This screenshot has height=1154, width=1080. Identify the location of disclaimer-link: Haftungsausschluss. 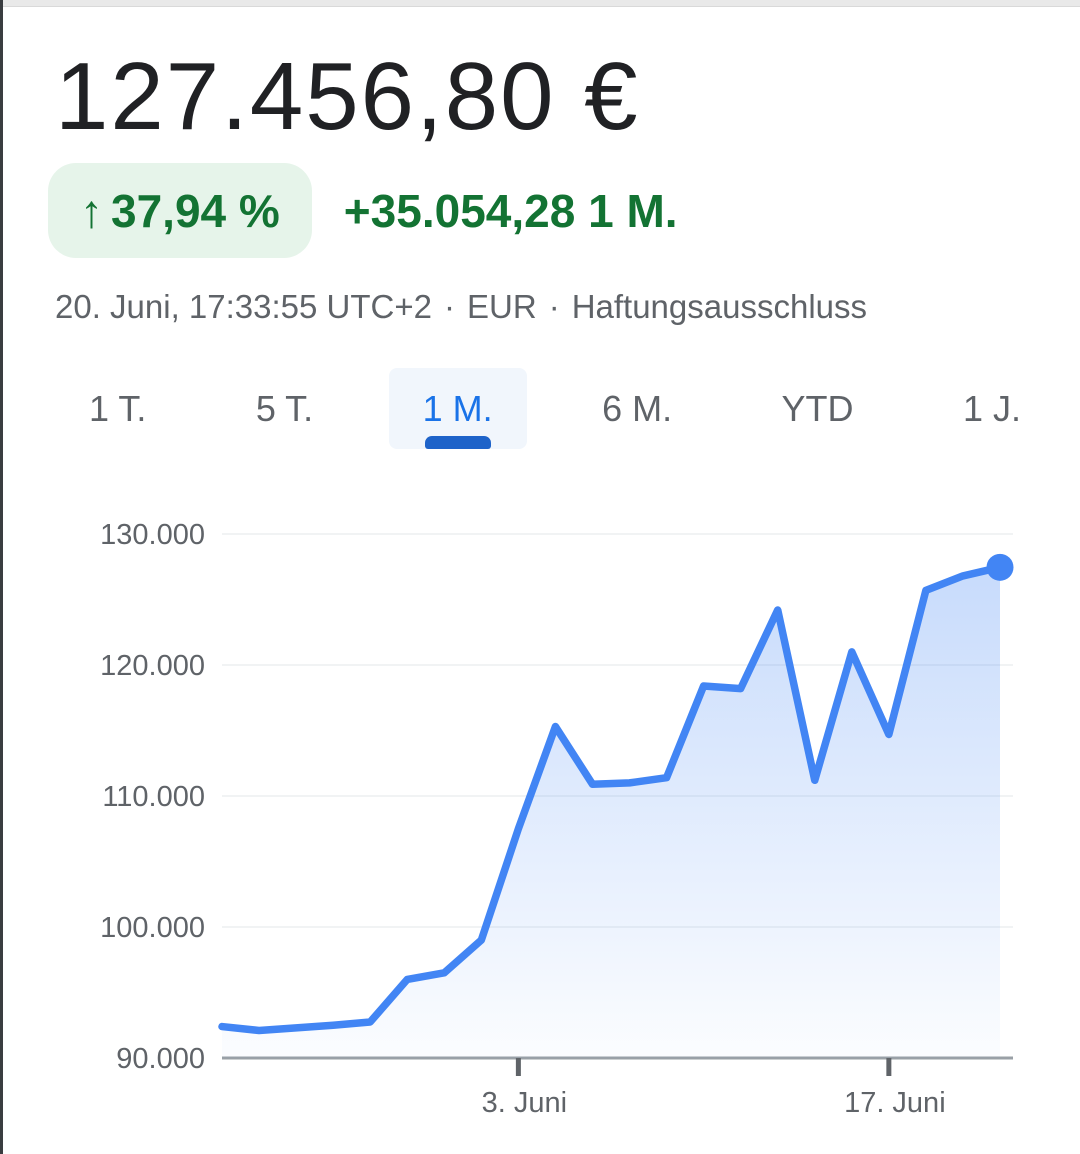
(719, 306).